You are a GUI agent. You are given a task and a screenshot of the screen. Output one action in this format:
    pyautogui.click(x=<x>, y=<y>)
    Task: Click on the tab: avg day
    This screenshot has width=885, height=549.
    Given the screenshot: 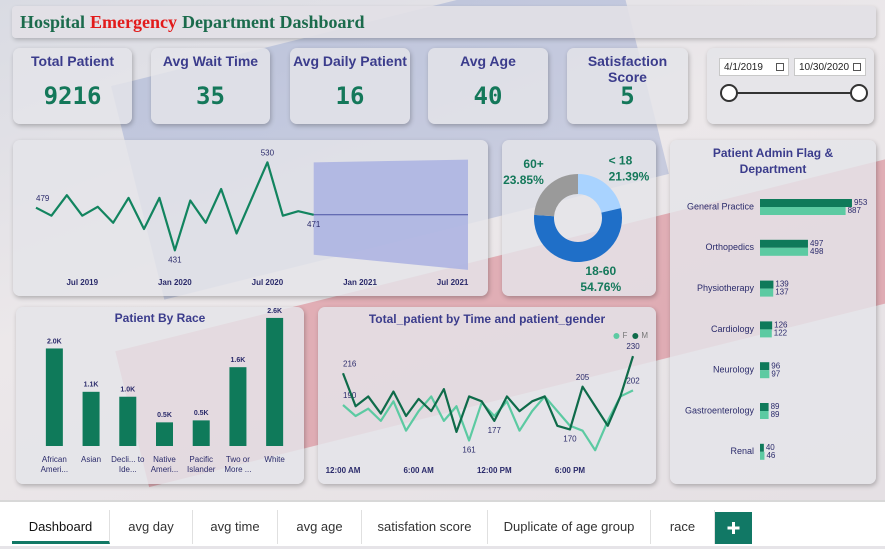 What is the action you would take?
    pyautogui.click(x=151, y=527)
    